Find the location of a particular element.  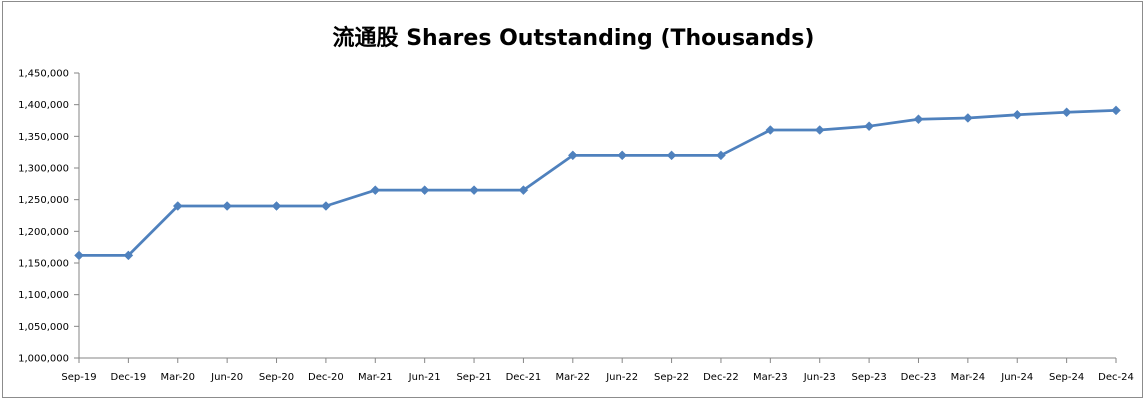

x-tick-label: Sep-24 is located at coordinates (1066, 377).